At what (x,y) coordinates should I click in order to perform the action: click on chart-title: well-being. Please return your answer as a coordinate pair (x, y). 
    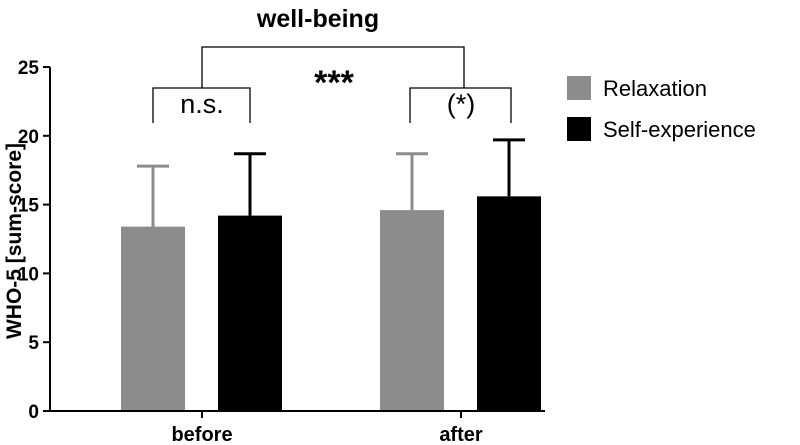
    Looking at the image, I should click on (317, 19).